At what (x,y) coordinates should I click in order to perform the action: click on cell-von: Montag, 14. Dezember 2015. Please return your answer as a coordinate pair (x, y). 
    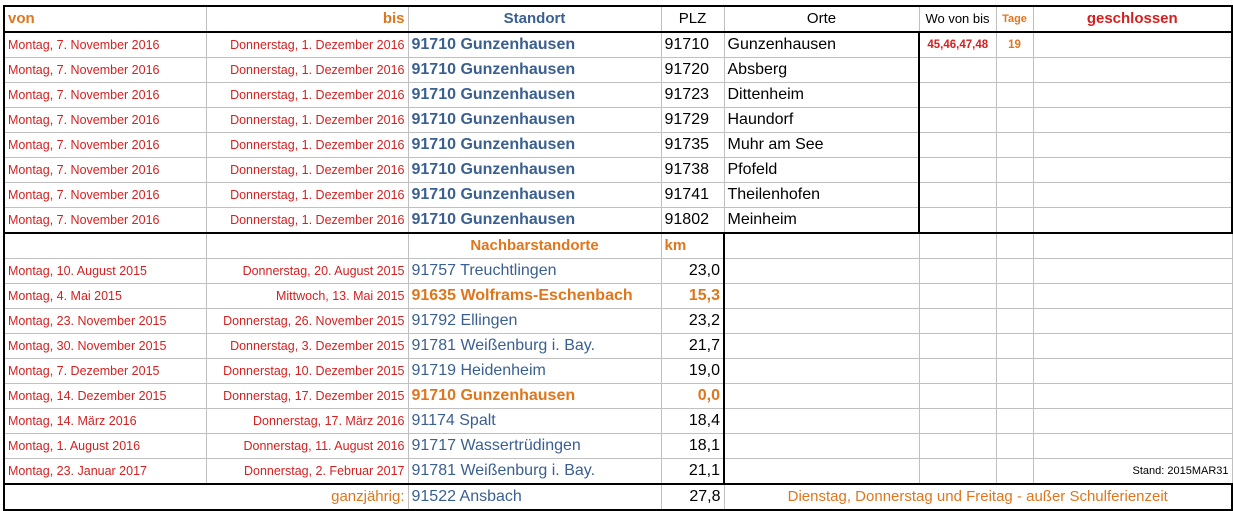
    Looking at the image, I should click on (105, 396).